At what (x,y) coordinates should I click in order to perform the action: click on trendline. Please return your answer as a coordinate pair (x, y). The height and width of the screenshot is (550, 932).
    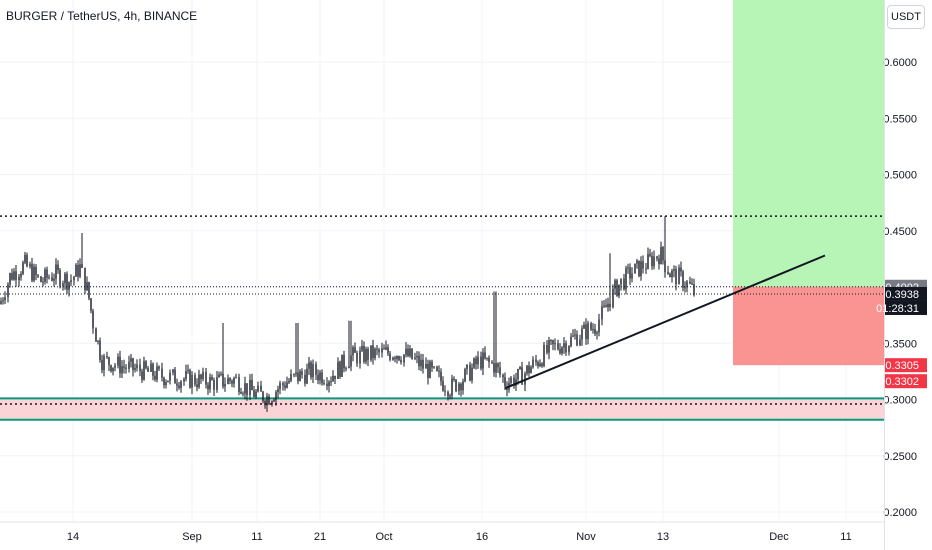
    Looking at the image, I should click on (665, 322).